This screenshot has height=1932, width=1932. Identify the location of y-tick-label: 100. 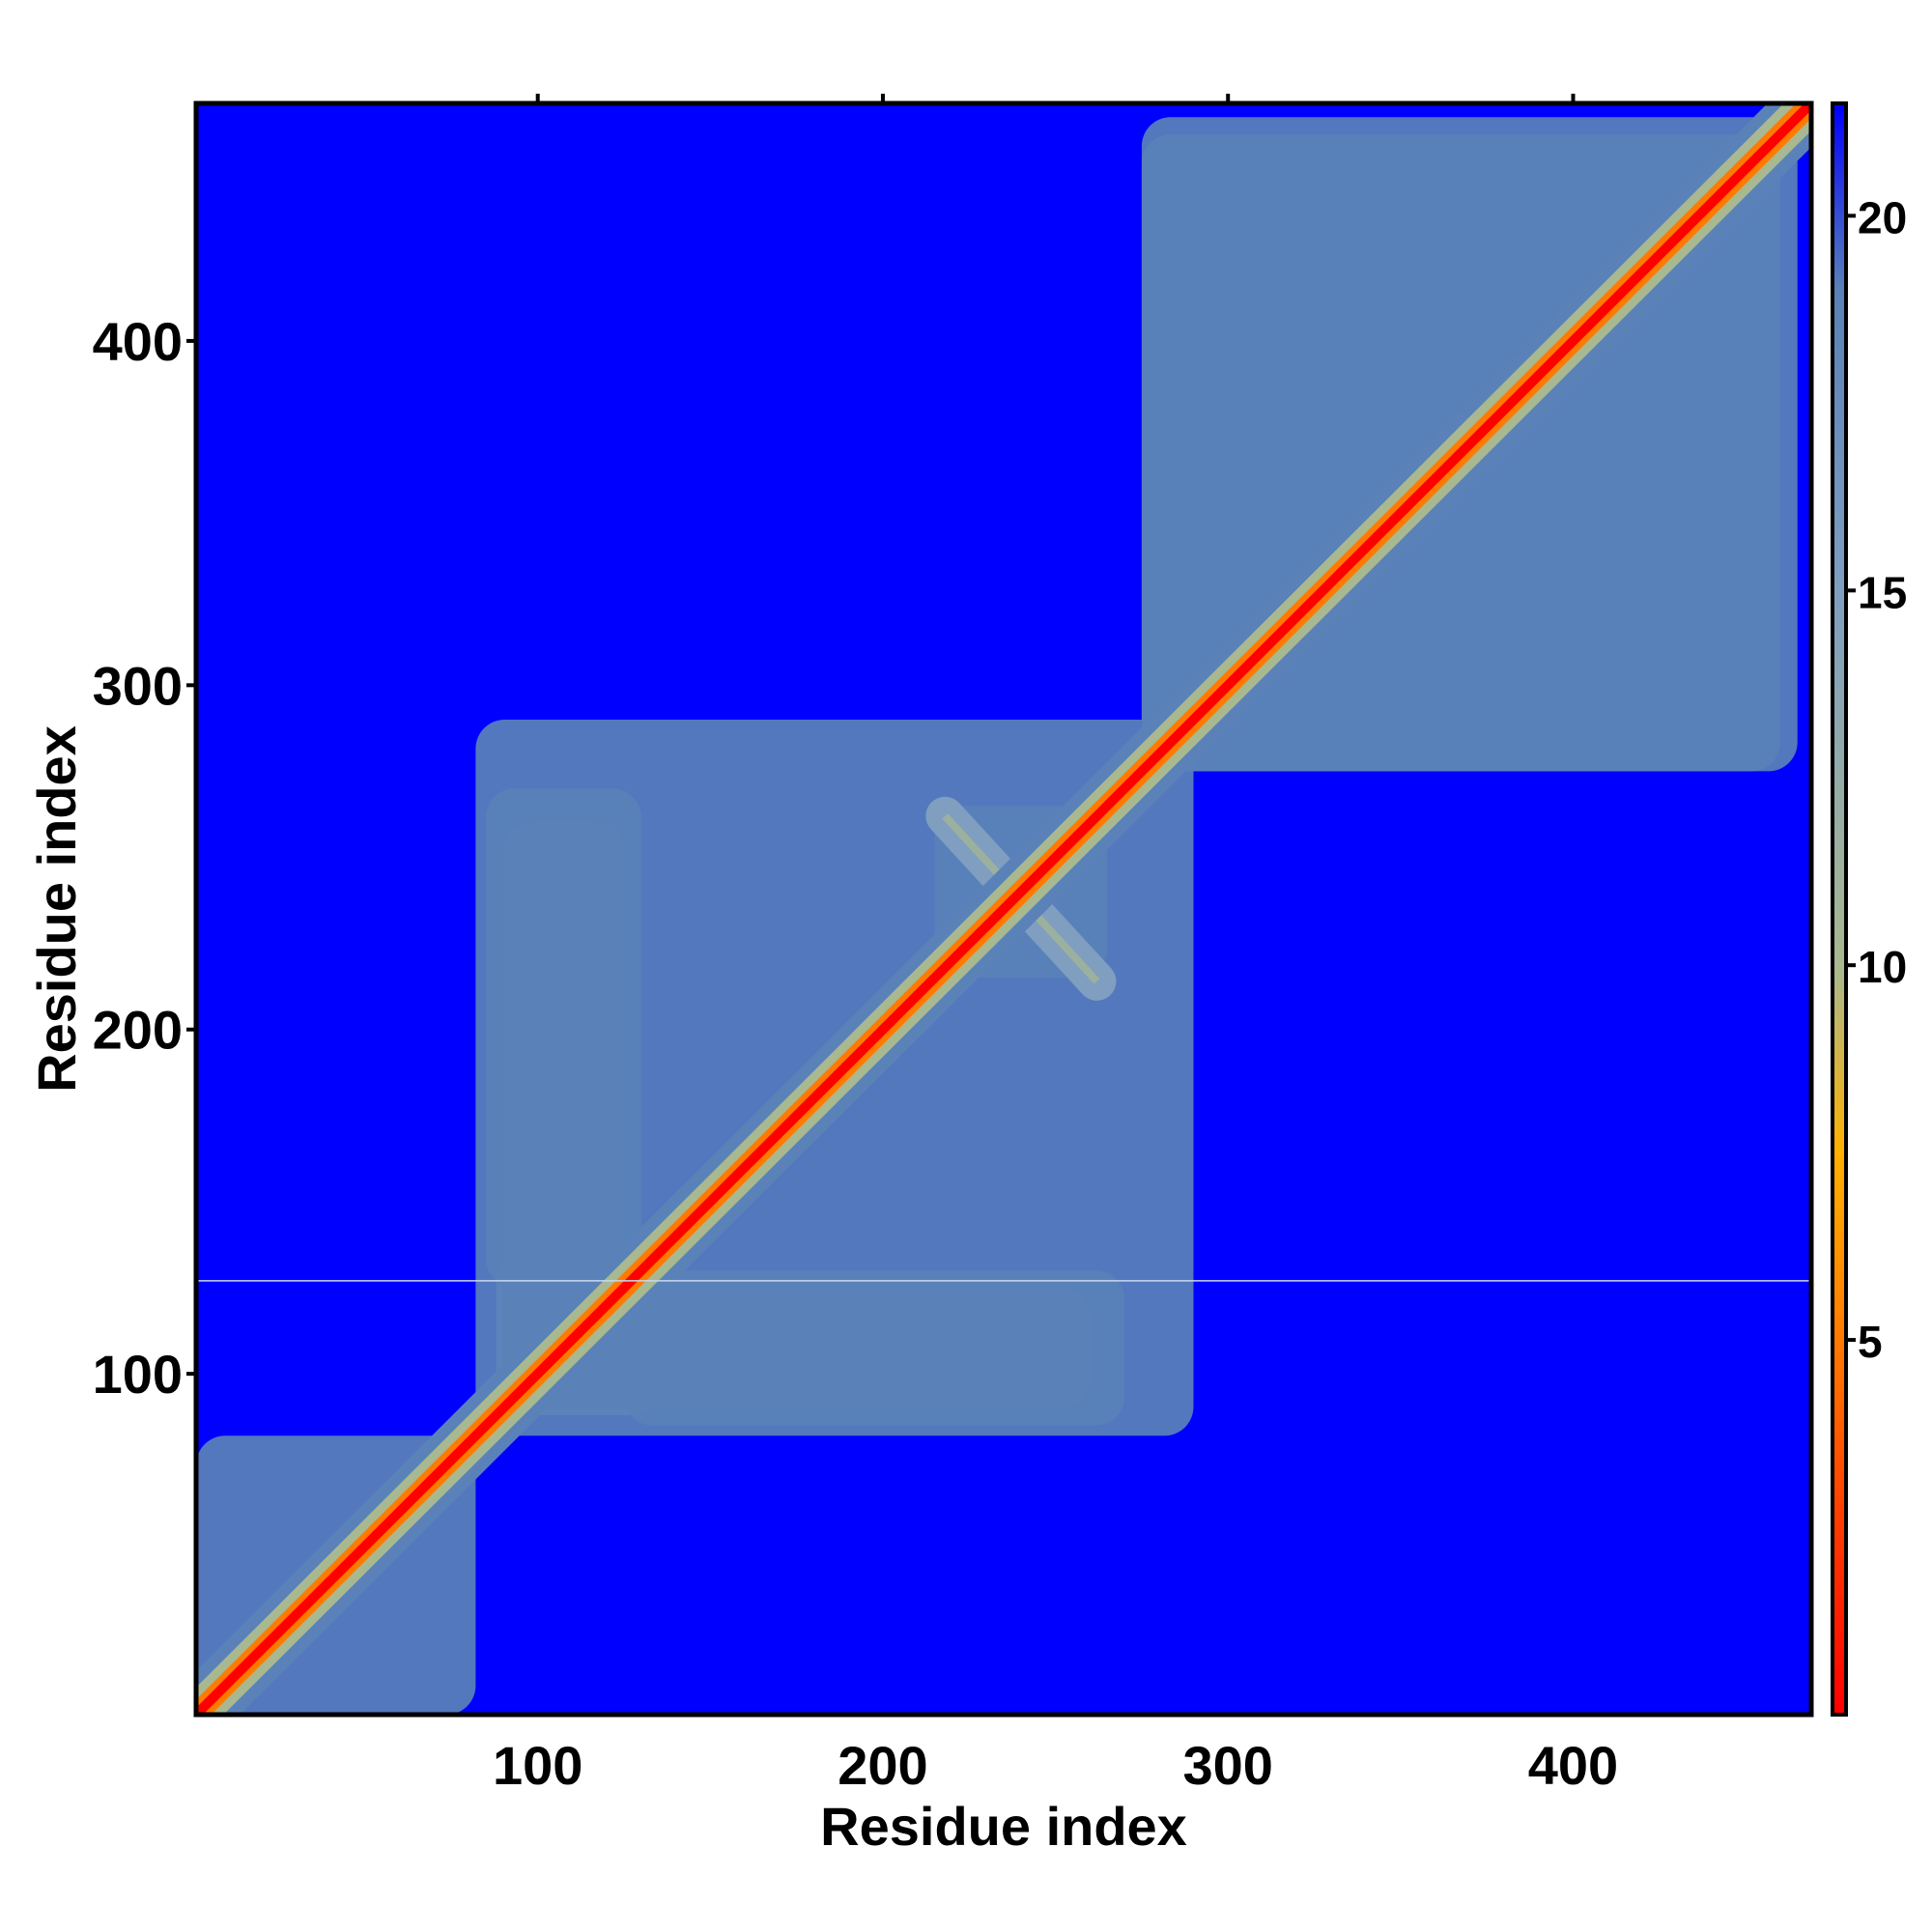
(138, 1374).